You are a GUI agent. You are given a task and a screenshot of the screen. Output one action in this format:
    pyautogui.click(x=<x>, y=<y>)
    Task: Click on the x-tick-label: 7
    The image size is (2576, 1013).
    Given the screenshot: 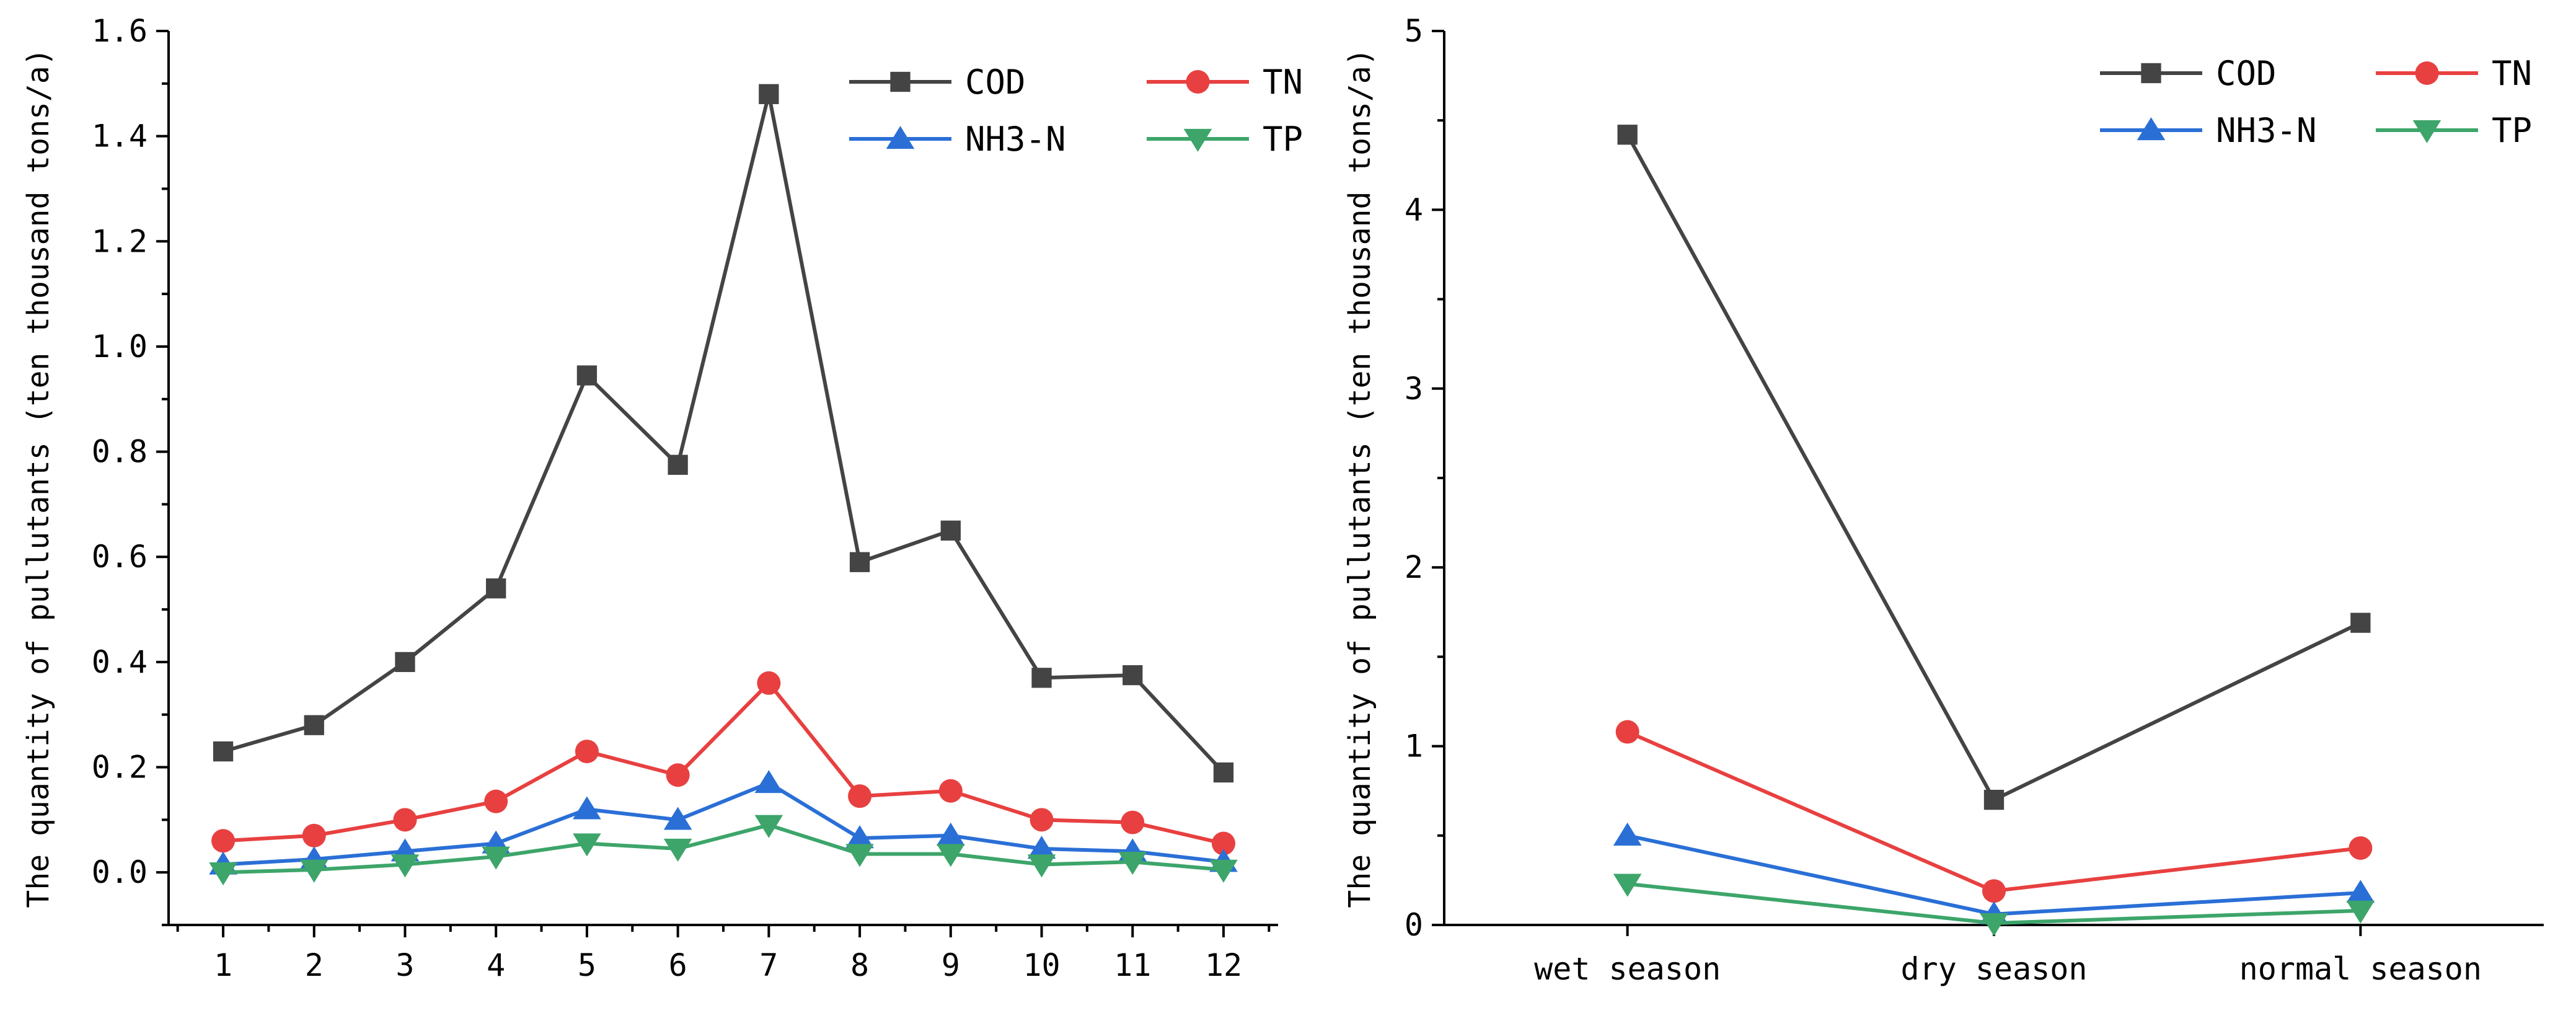 What is the action you would take?
    pyautogui.click(x=768, y=965)
    